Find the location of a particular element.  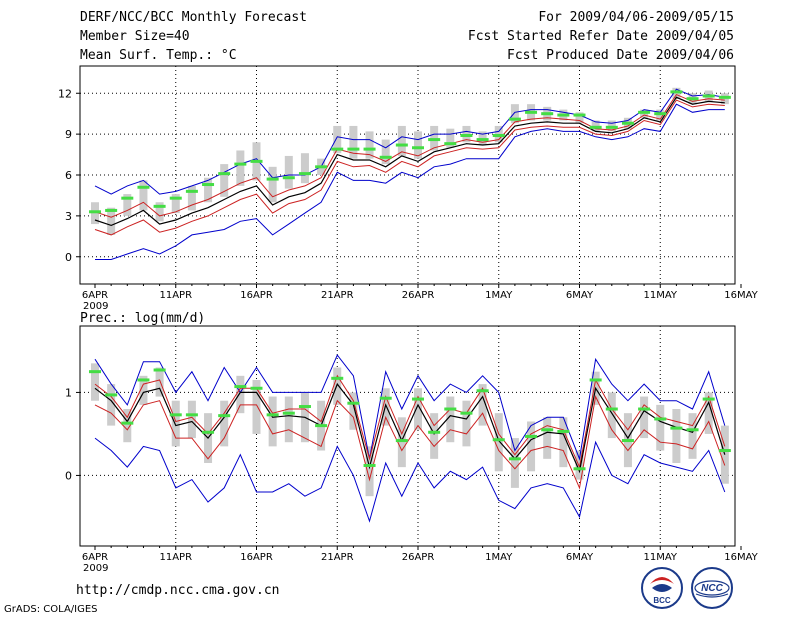

prec-xtick-label-3: 21APR is located at coordinates (337, 557).